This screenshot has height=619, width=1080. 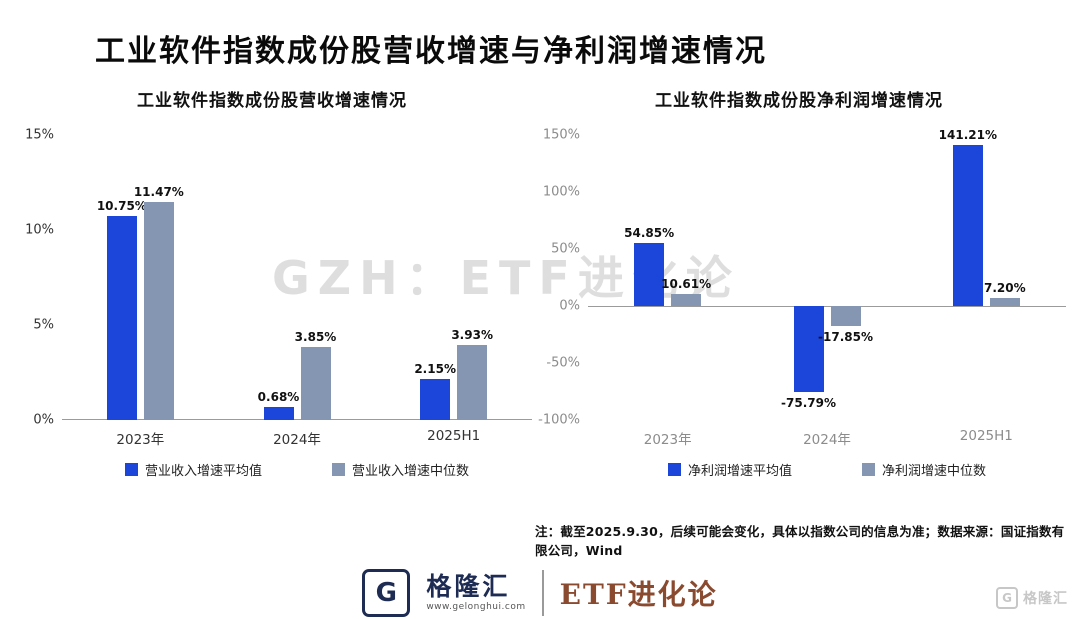 What do you see at coordinates (1045, 599) in the screenshot?
I see `corner-watermark-text: 格隆汇` at bounding box center [1045, 599].